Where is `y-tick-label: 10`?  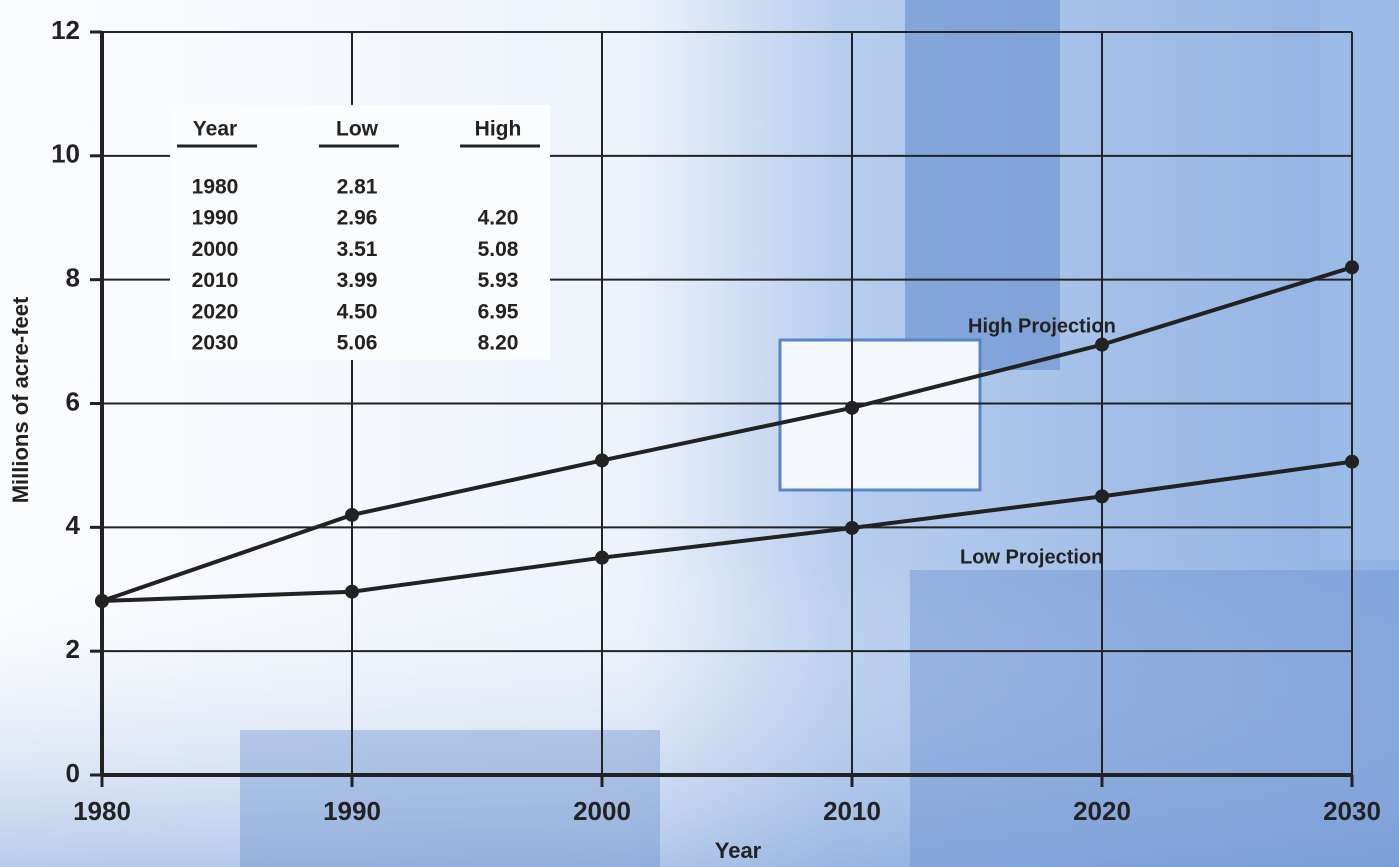
y-tick-label: 10 is located at coordinates (65, 154).